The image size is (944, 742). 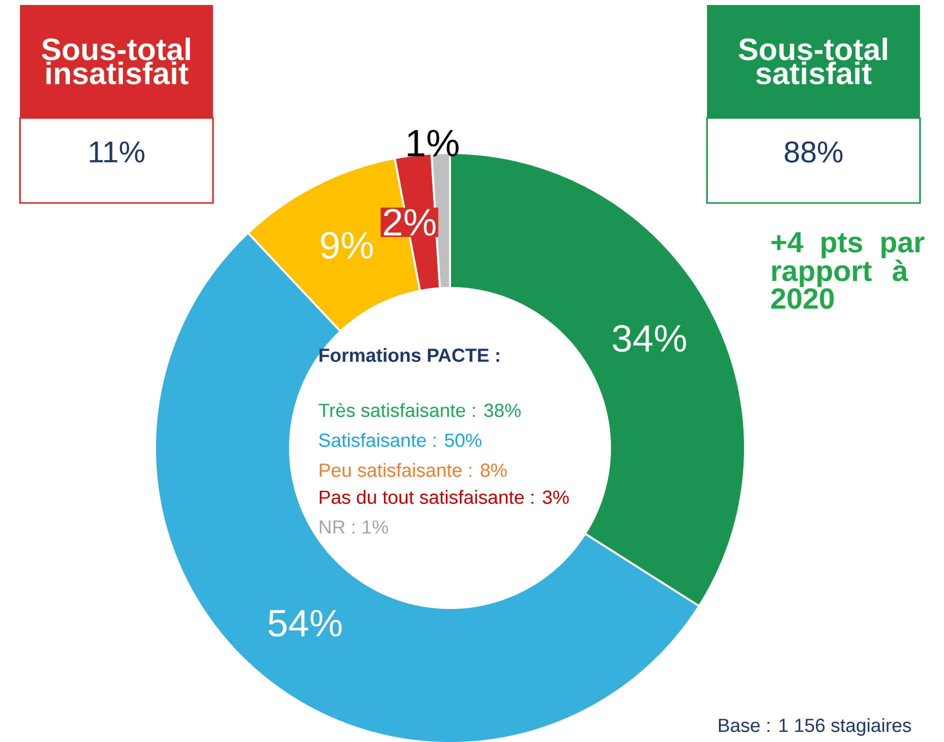 What do you see at coordinates (347, 245) in the screenshot?
I see `data-label: 9%` at bounding box center [347, 245].